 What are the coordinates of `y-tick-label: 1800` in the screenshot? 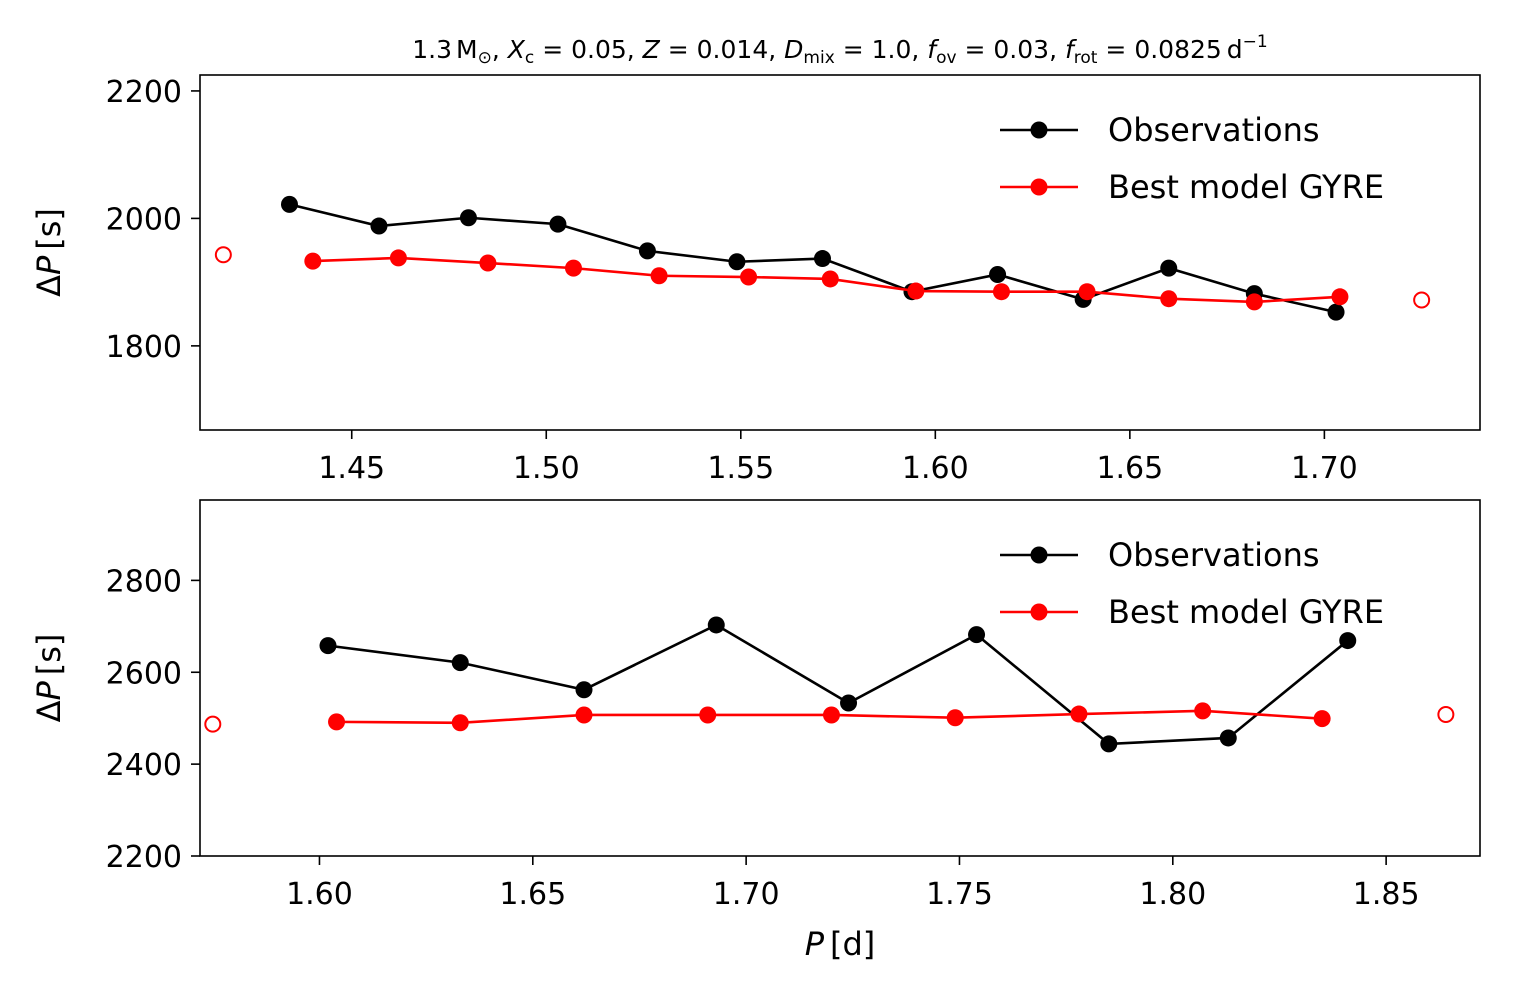 It's located at (144, 347).